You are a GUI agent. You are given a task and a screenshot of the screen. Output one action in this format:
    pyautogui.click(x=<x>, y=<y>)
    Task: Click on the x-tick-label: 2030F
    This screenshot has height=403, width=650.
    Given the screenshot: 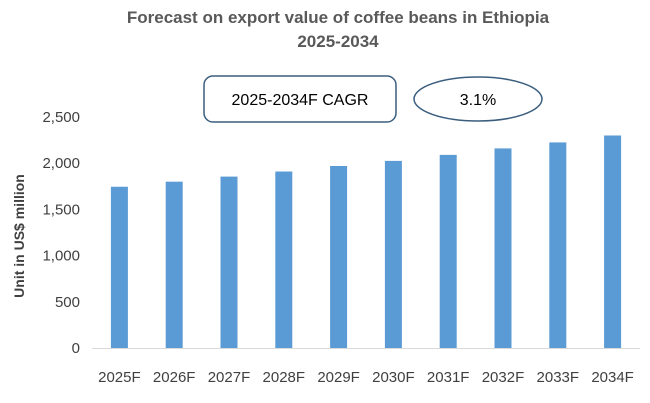 What is the action you would take?
    pyautogui.click(x=393, y=377)
    